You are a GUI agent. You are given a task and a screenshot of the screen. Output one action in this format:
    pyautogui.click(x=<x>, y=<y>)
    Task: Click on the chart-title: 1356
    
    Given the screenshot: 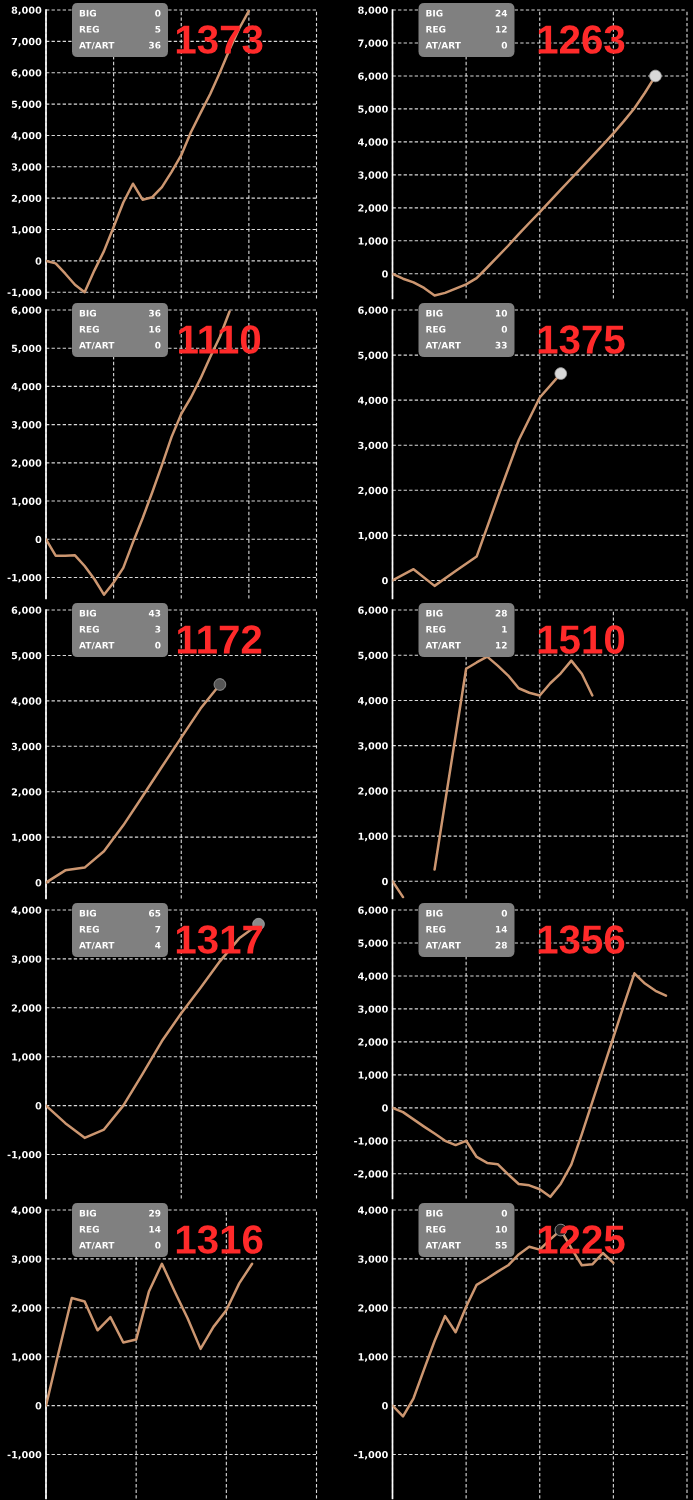 What is the action you would take?
    pyautogui.click(x=581, y=939)
    